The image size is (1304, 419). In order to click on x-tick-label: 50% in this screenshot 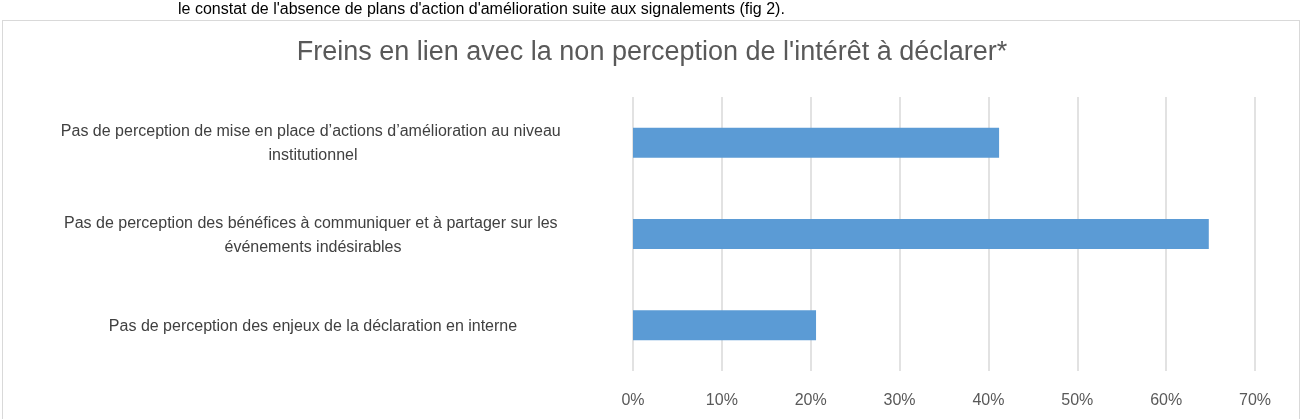, I will do `click(1077, 399)`.